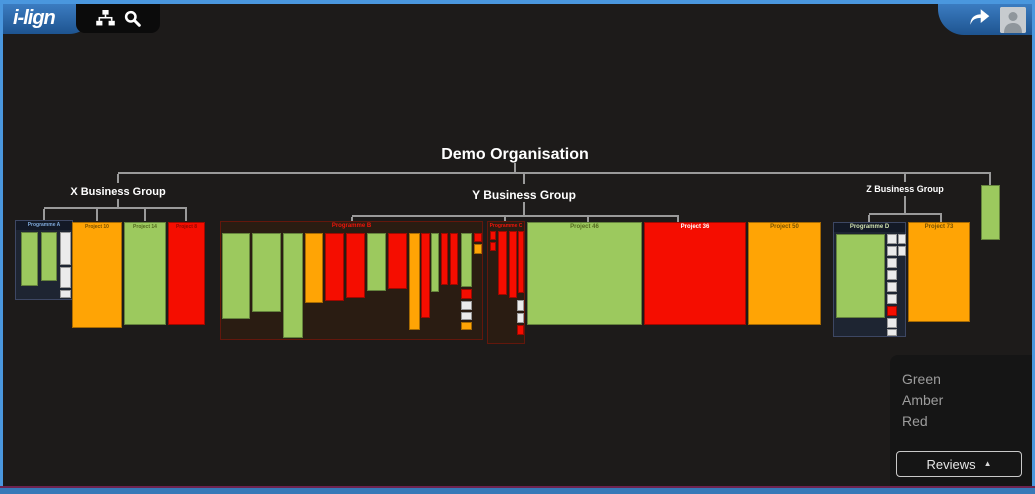  Describe the element at coordinates (118, 18) in the screenshot. I see `header-toolbar` at that location.